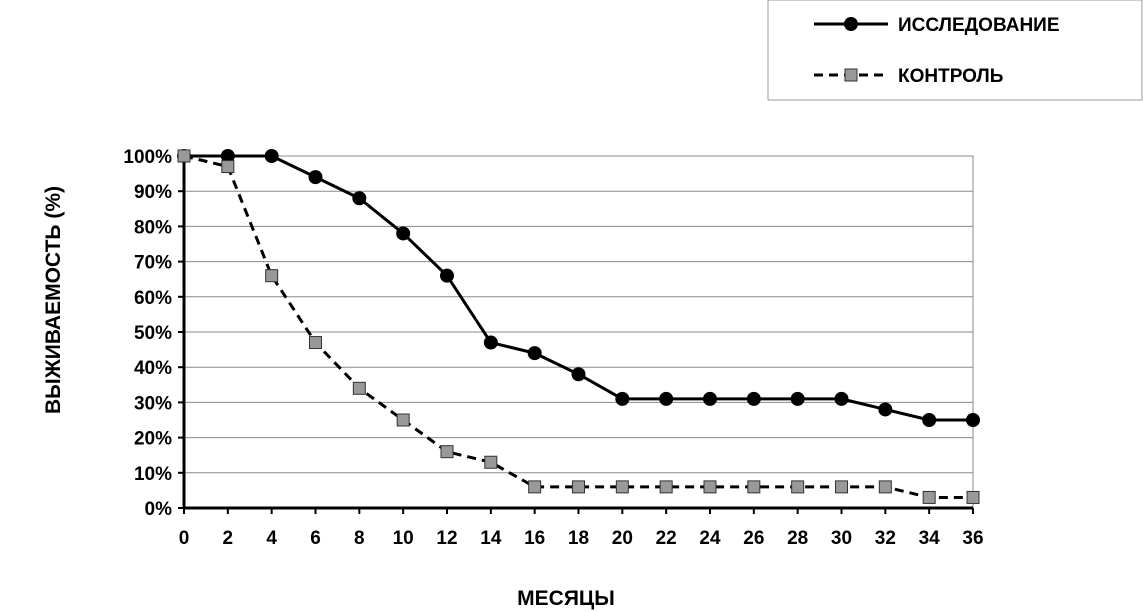  Describe the element at coordinates (153, 227) in the screenshot. I see `y-tick-label: 80%` at that location.